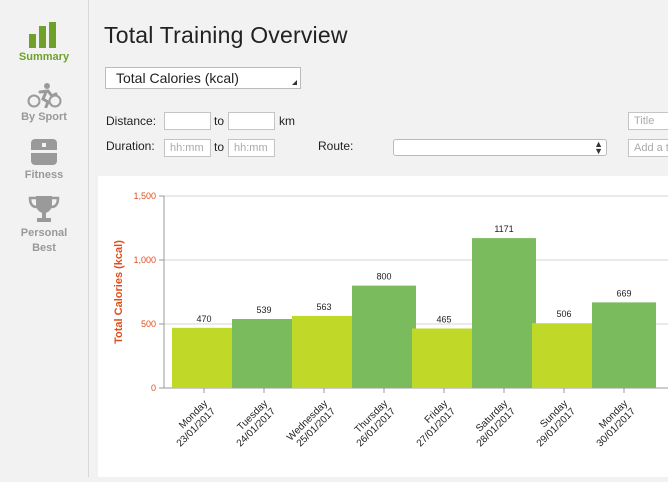 Image resolution: width=668 pixels, height=482 pixels. Describe the element at coordinates (612, 423) in the screenshot. I see `x-tick-label: Monday30/01/2017` at that location.